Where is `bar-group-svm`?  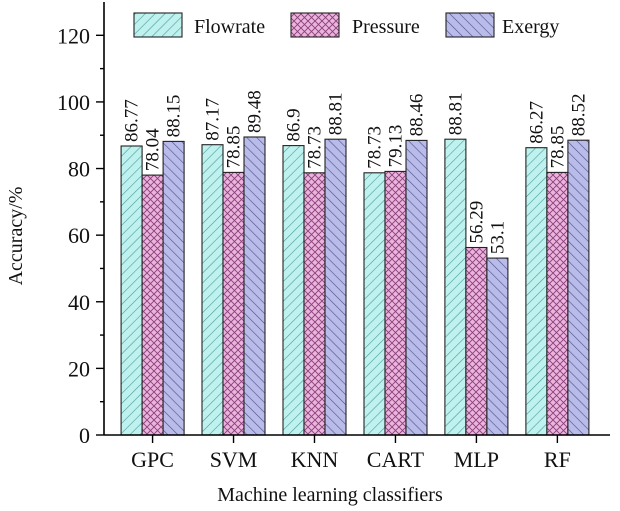
bar-group-svm is located at coordinates (233, 286).